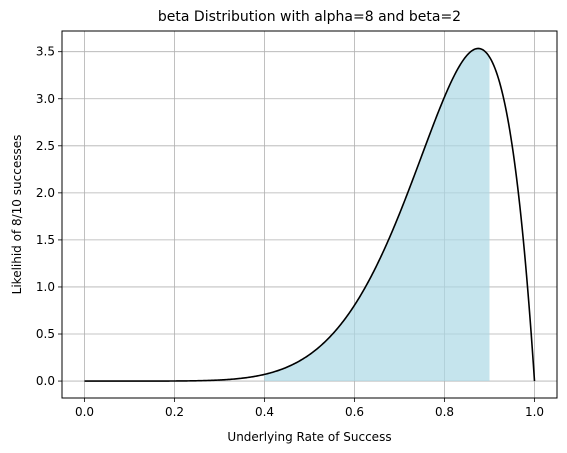 This screenshot has width=567, height=453. What do you see at coordinates (45, 240) in the screenshot?
I see `y-tick-label: 1.5` at bounding box center [45, 240].